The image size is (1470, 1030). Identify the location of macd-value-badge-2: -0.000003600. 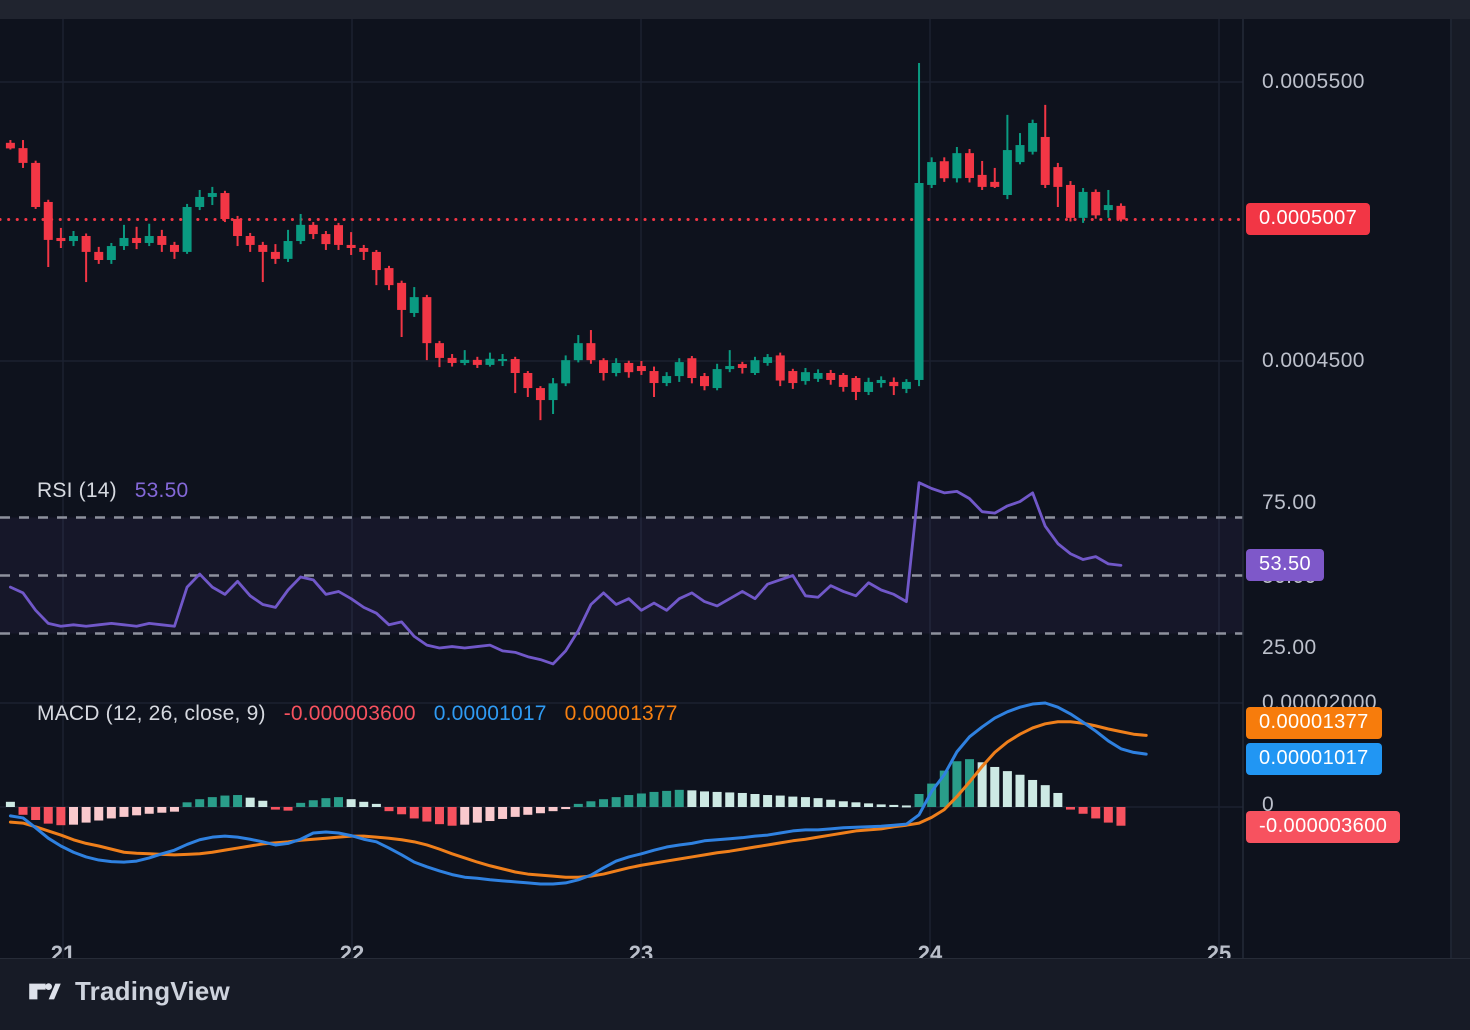
(1323, 827).